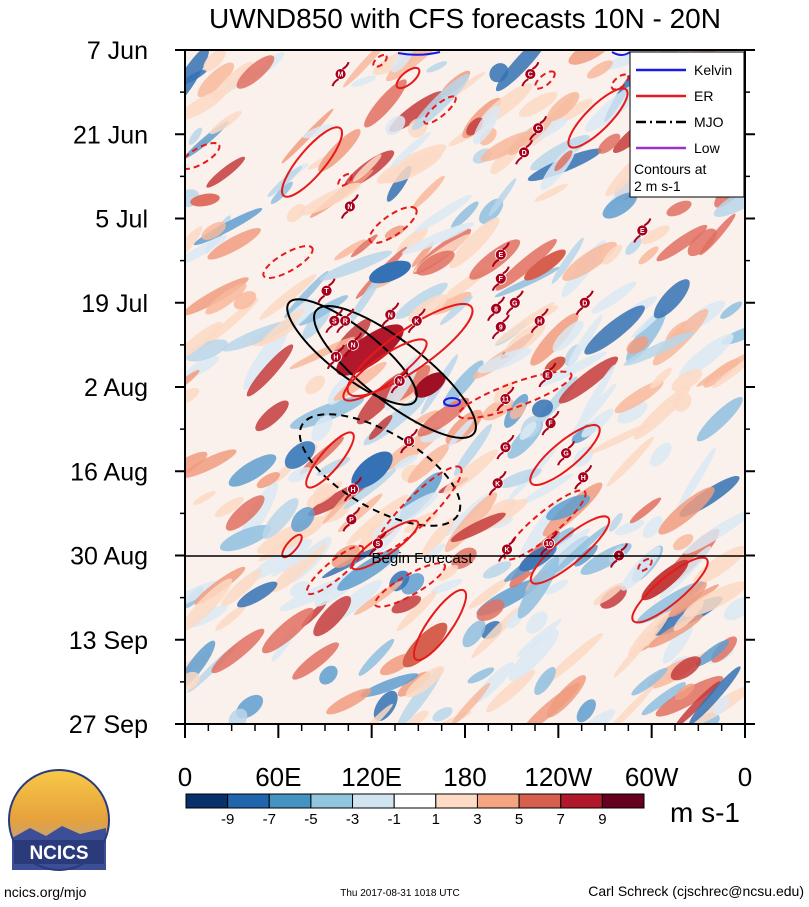 The width and height of the screenshot is (809, 907). What do you see at coordinates (117, 51) in the screenshot?
I see `y-tick-label: 7 Jun` at bounding box center [117, 51].